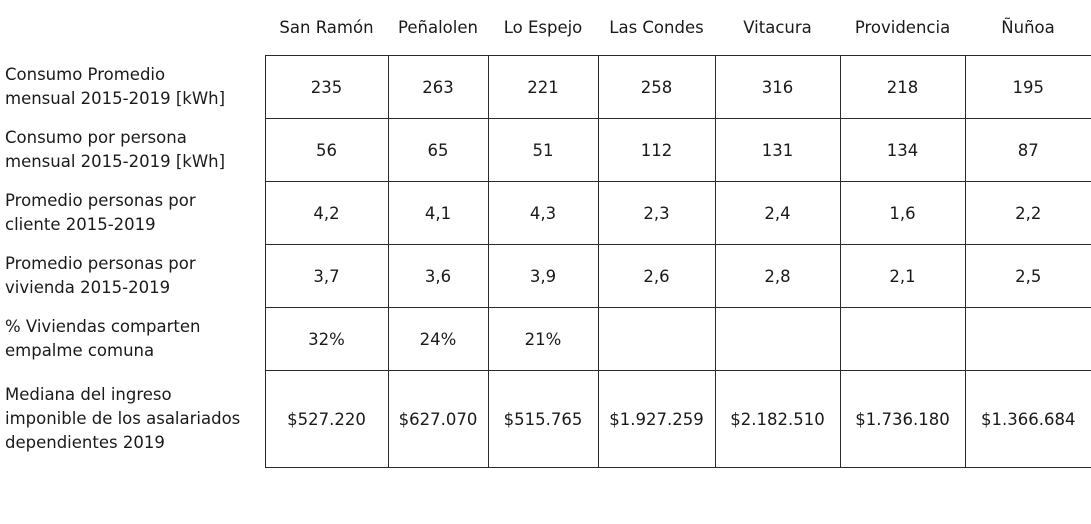 Image resolution: width=1091 pixels, height=524 pixels. What do you see at coordinates (542, 419) in the screenshot?
I see `table-cell: $515.765` at bounding box center [542, 419].